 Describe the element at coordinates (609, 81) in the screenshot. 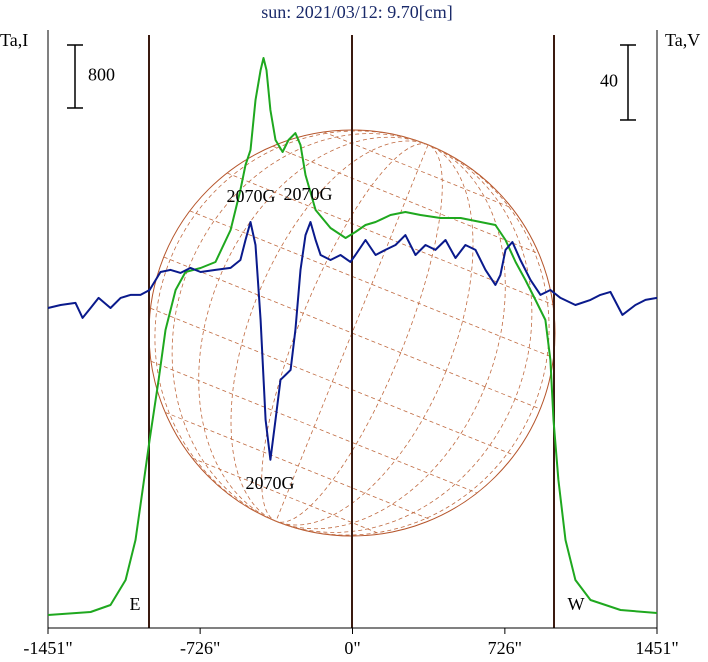

I see `scale-bar-label: 40` at that location.